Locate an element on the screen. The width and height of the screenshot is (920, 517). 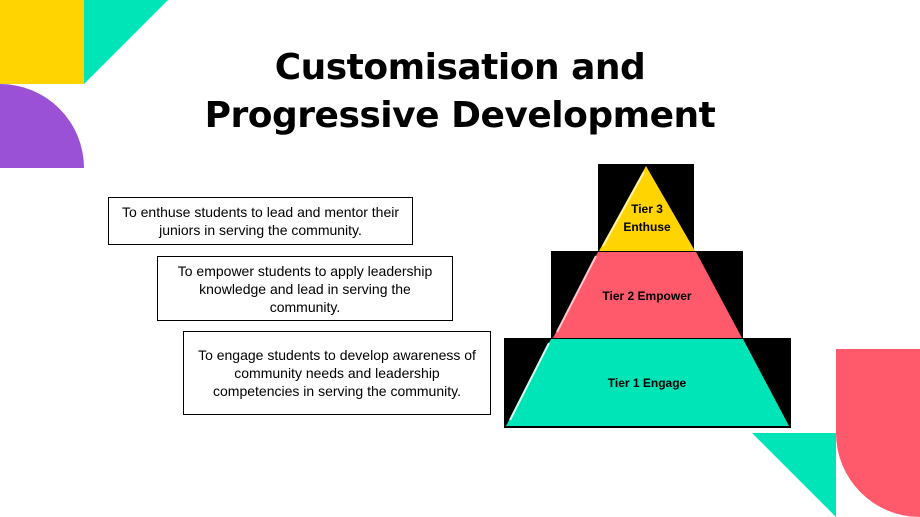
tier3-label-line-1: Tier 3 is located at coordinates (647, 209).